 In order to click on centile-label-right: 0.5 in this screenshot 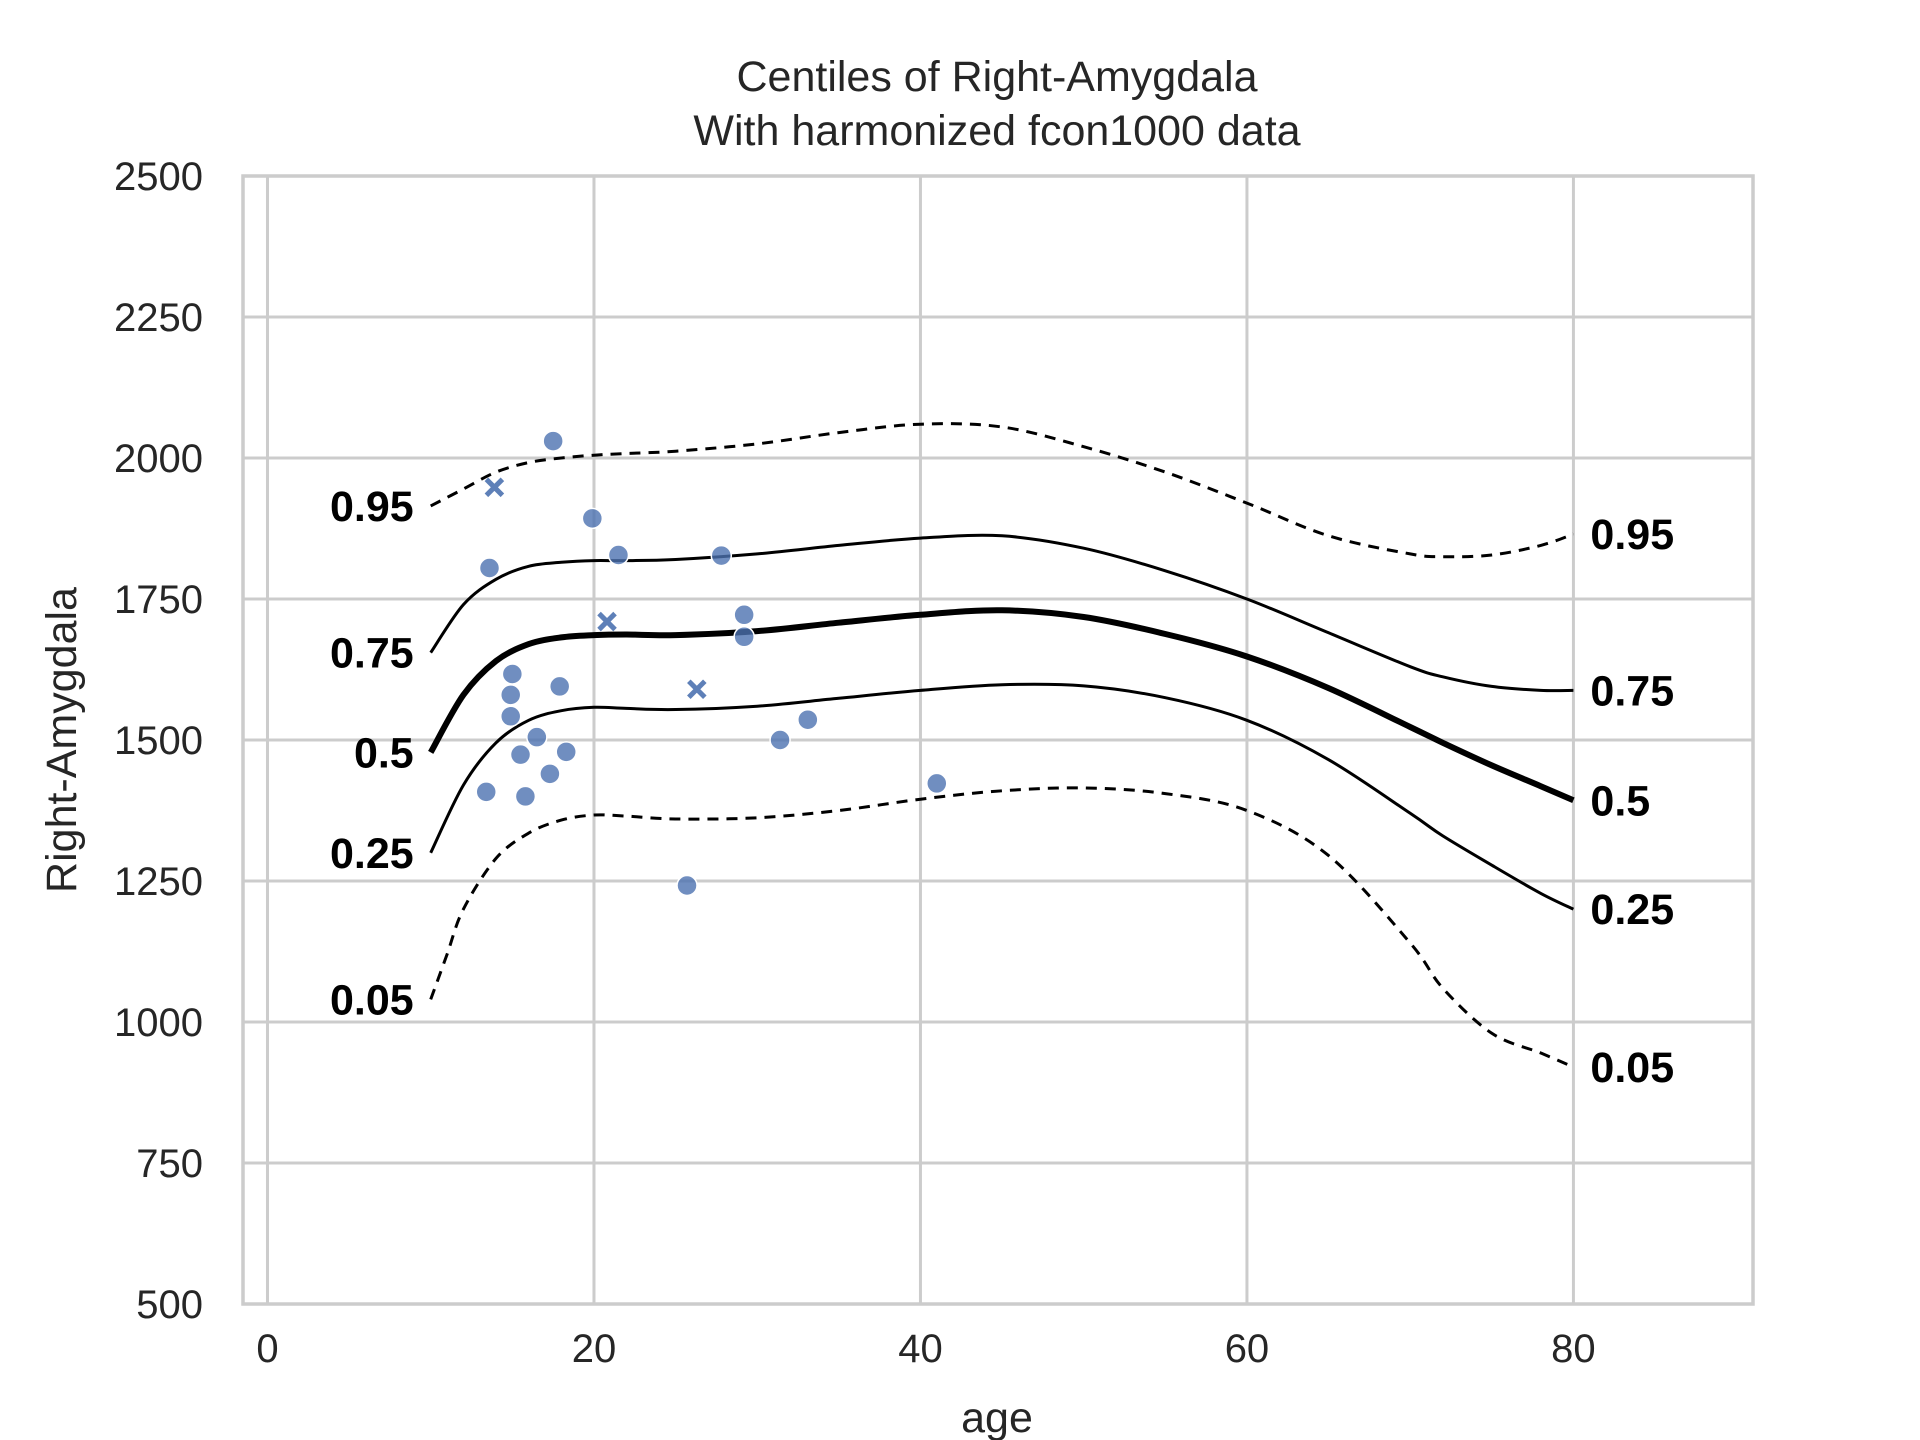, I will do `click(1620, 801)`.